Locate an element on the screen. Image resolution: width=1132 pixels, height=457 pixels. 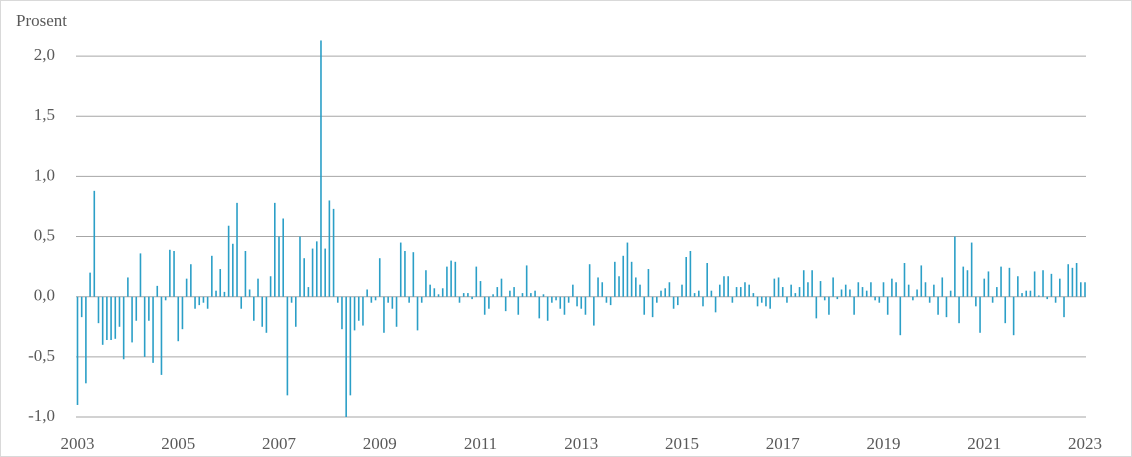
y-tick-label: 2,0 is located at coordinates (44, 54).